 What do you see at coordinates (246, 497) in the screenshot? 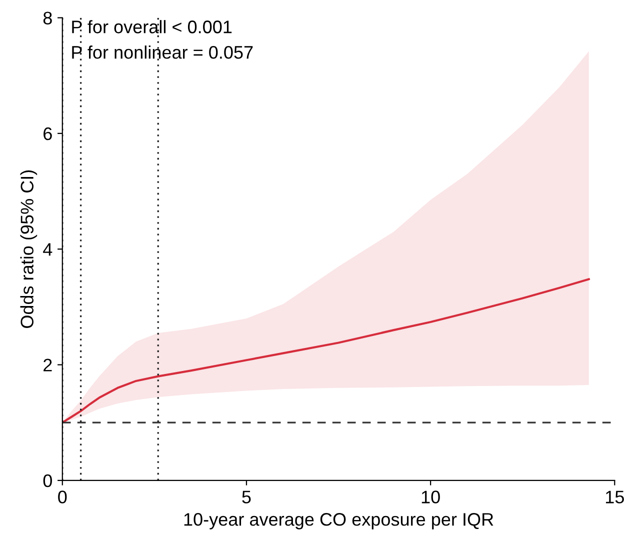
I see `x-tick-label: 5` at bounding box center [246, 497].